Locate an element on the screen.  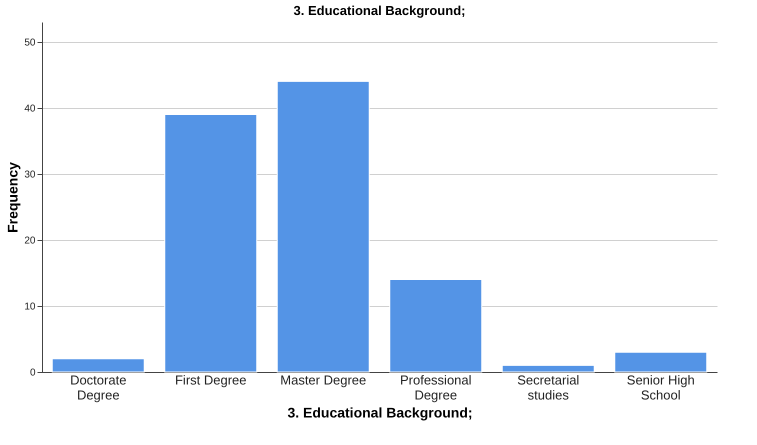
x-tick-label: Doctorate Degree is located at coordinates (98, 387).